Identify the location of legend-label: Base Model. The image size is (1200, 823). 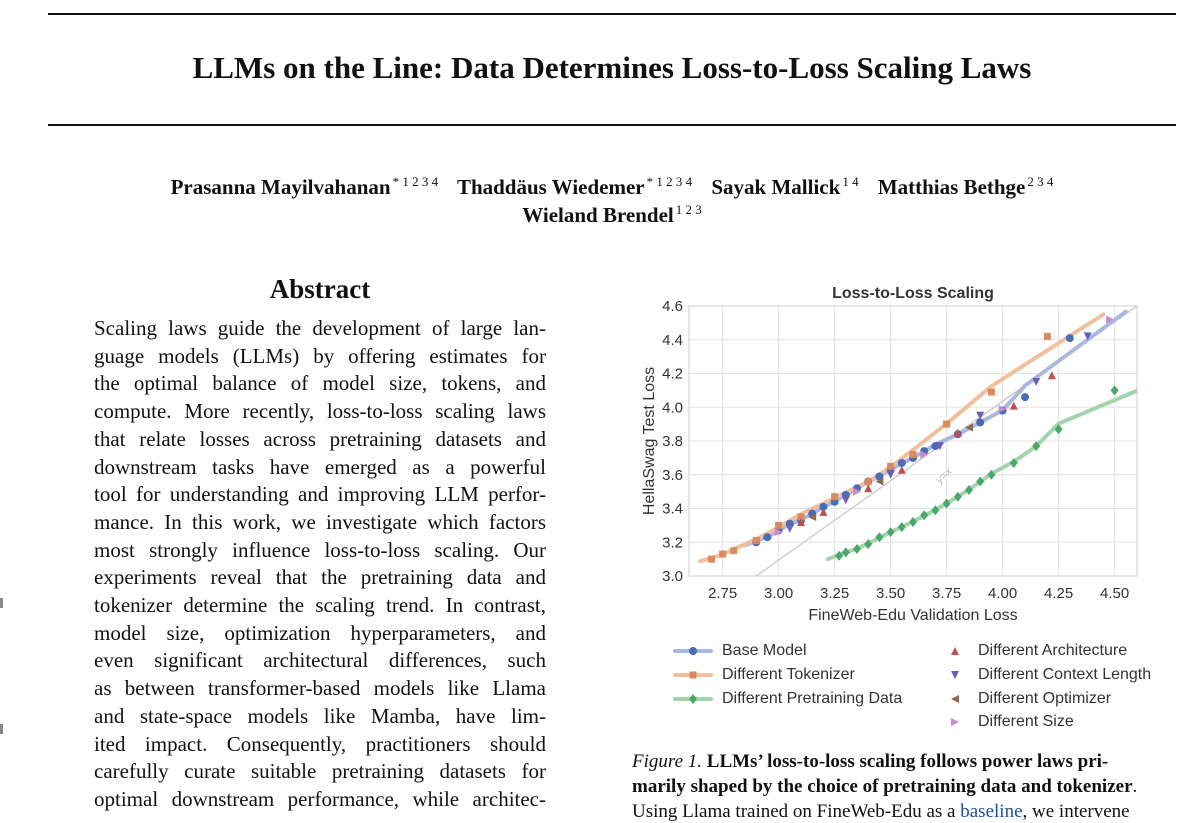
(764, 650).